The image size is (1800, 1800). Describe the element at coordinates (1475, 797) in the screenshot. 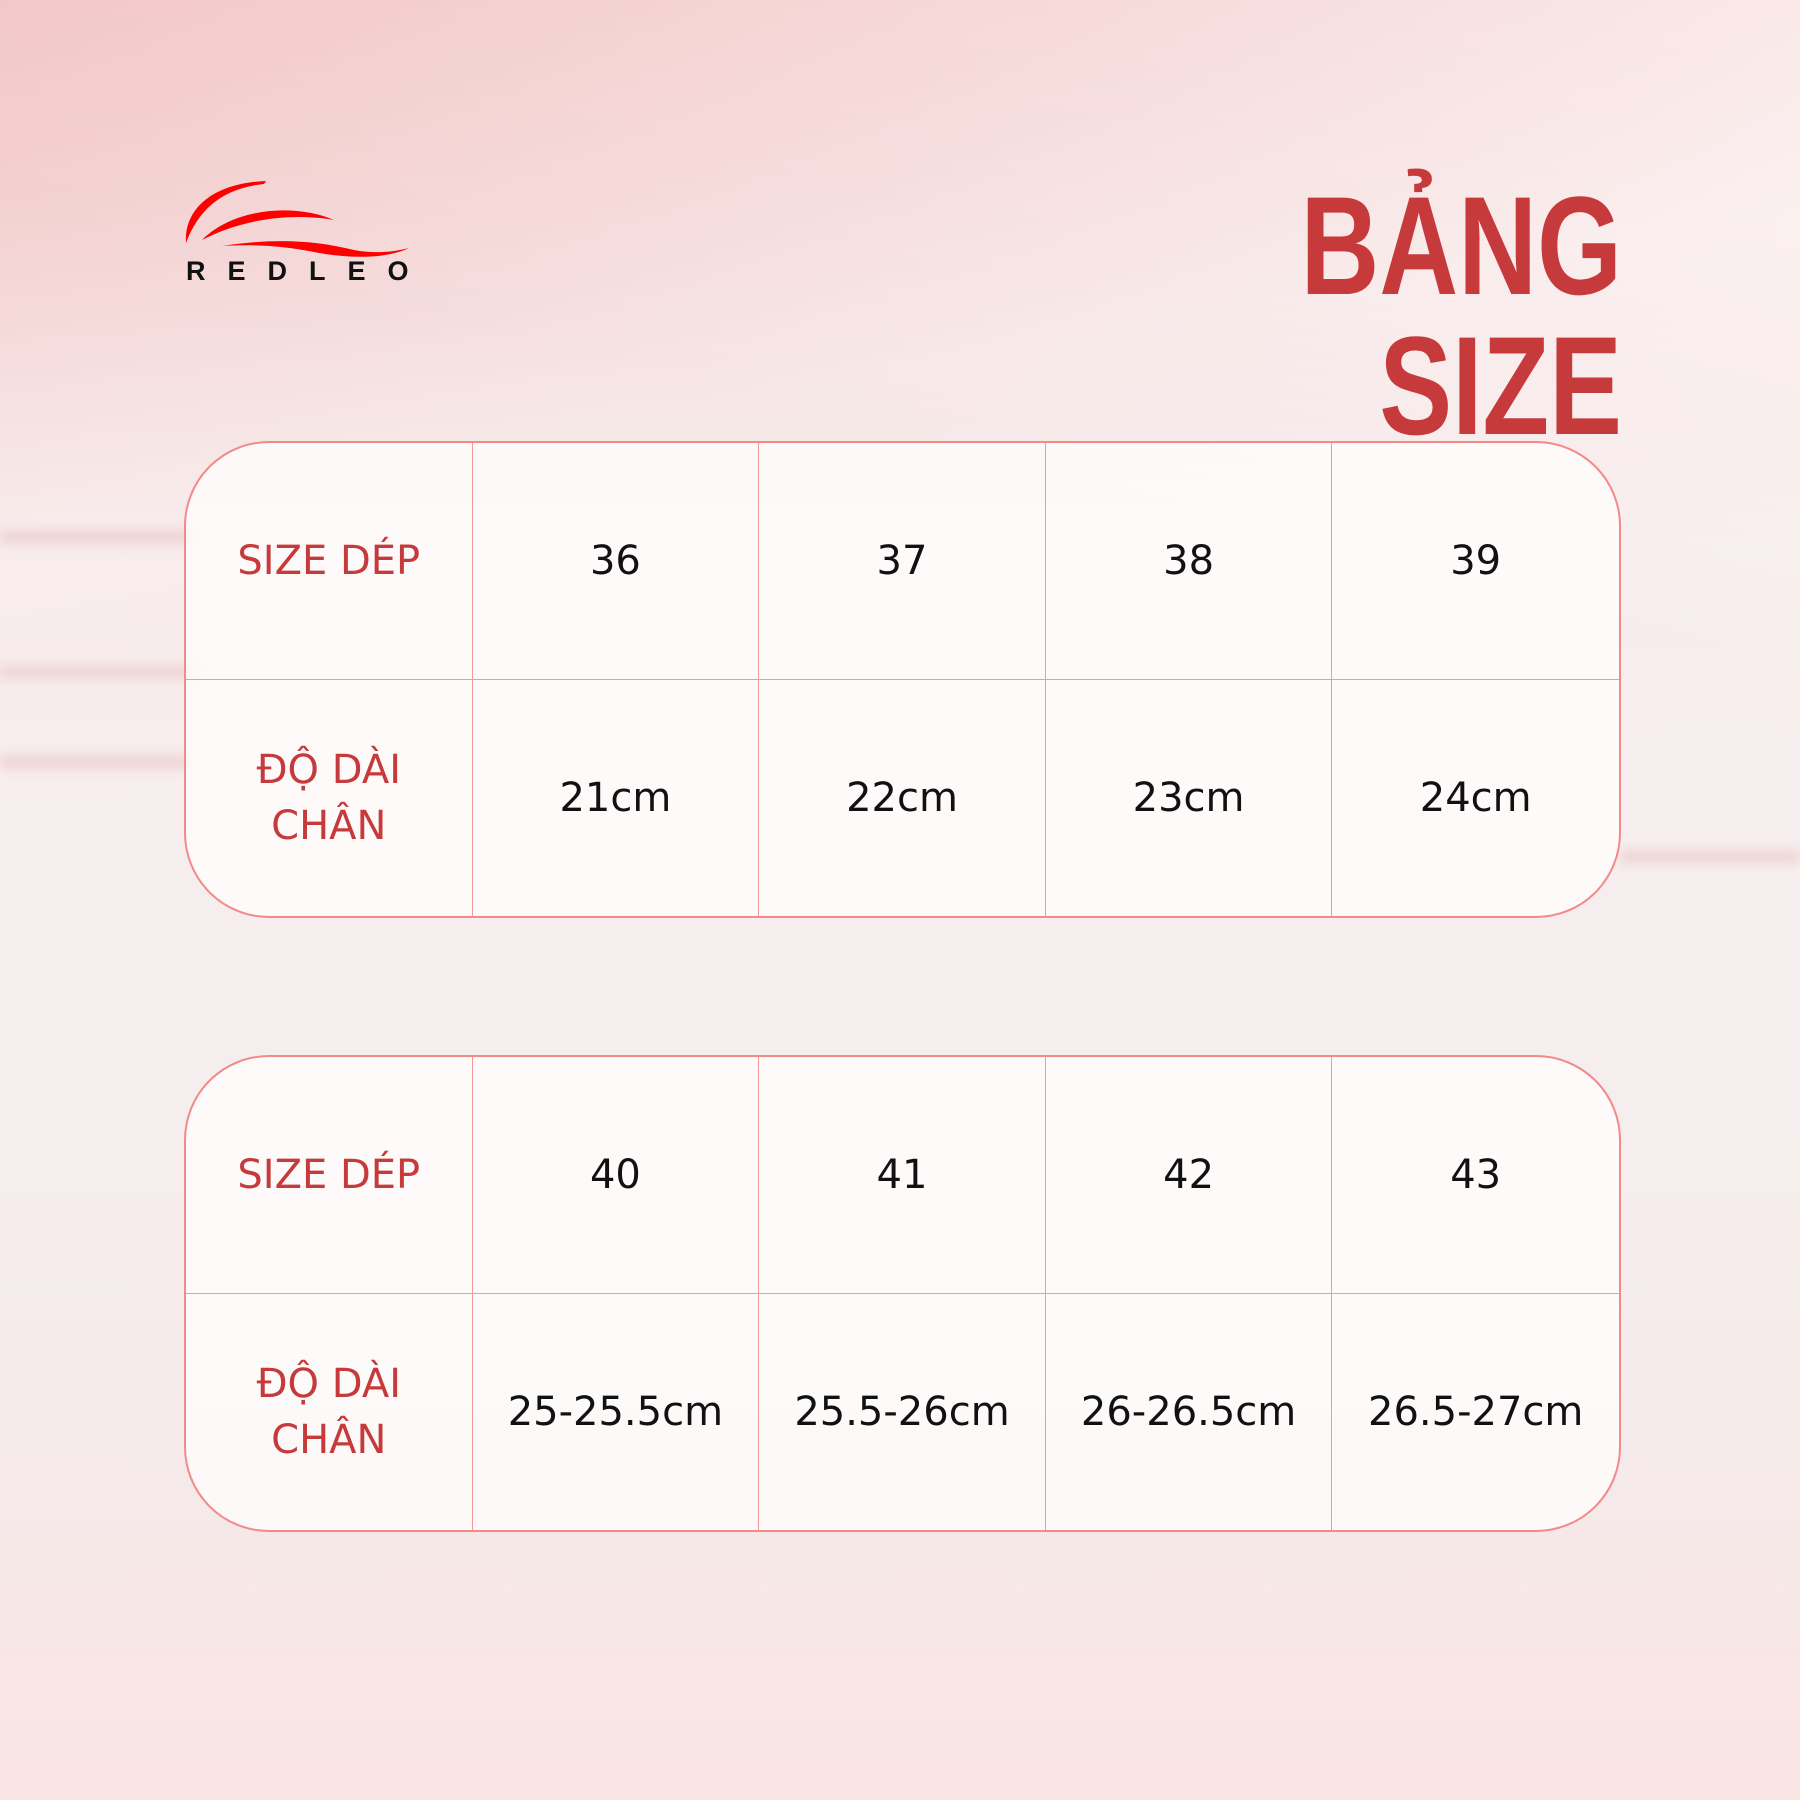

I see `length-cell: 24cm` at that location.